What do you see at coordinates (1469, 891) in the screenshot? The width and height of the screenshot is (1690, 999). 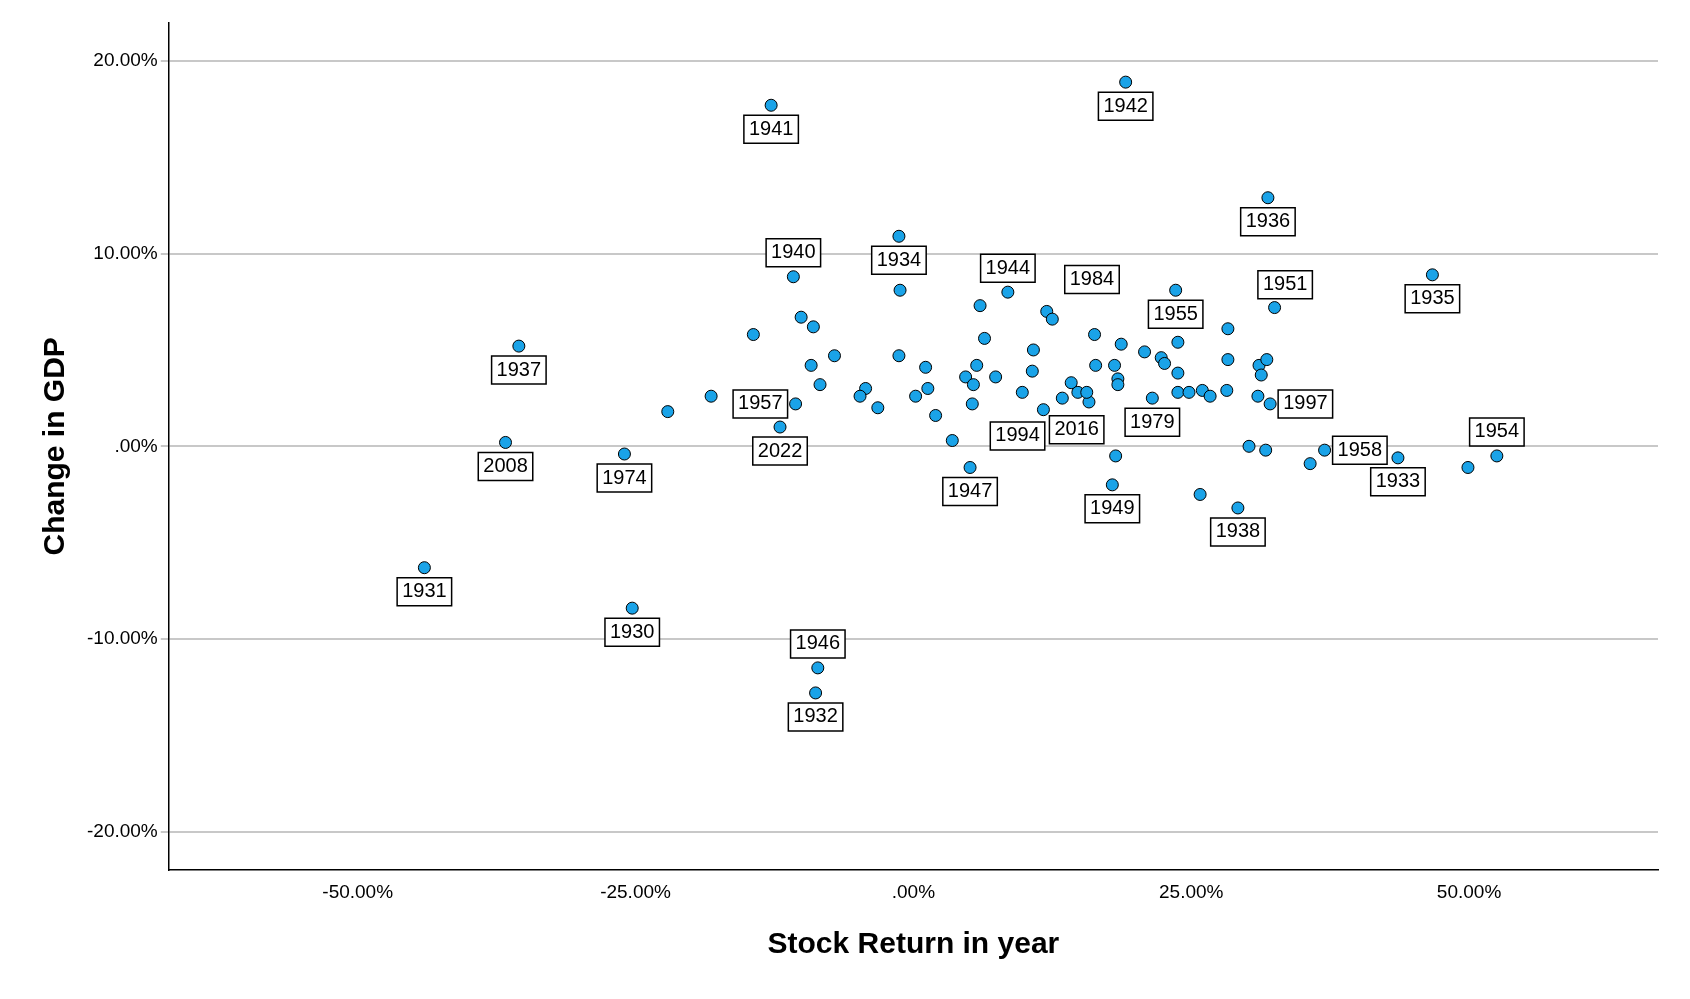 I see `x-tick-label: 50.00%` at bounding box center [1469, 891].